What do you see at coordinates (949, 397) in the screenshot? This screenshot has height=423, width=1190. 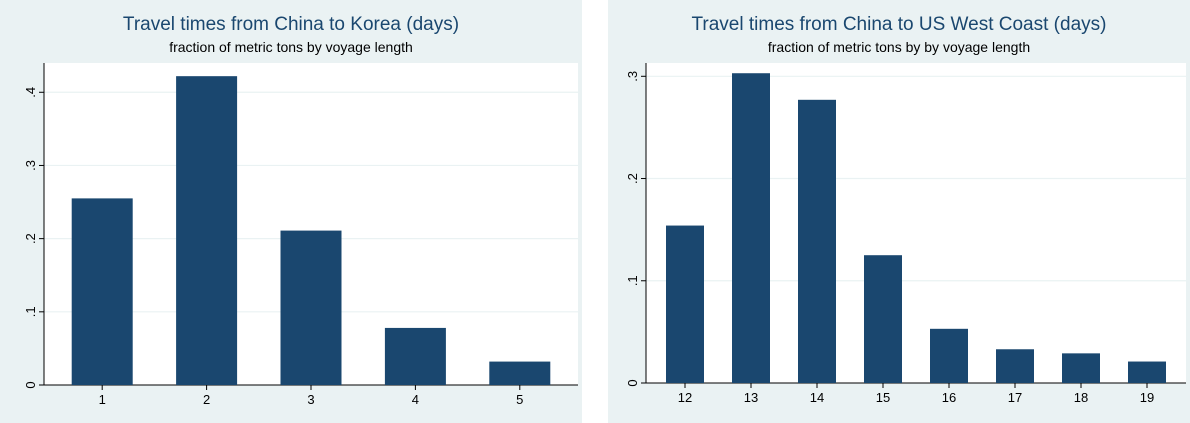 I see `x-tick-label: 16` at bounding box center [949, 397].